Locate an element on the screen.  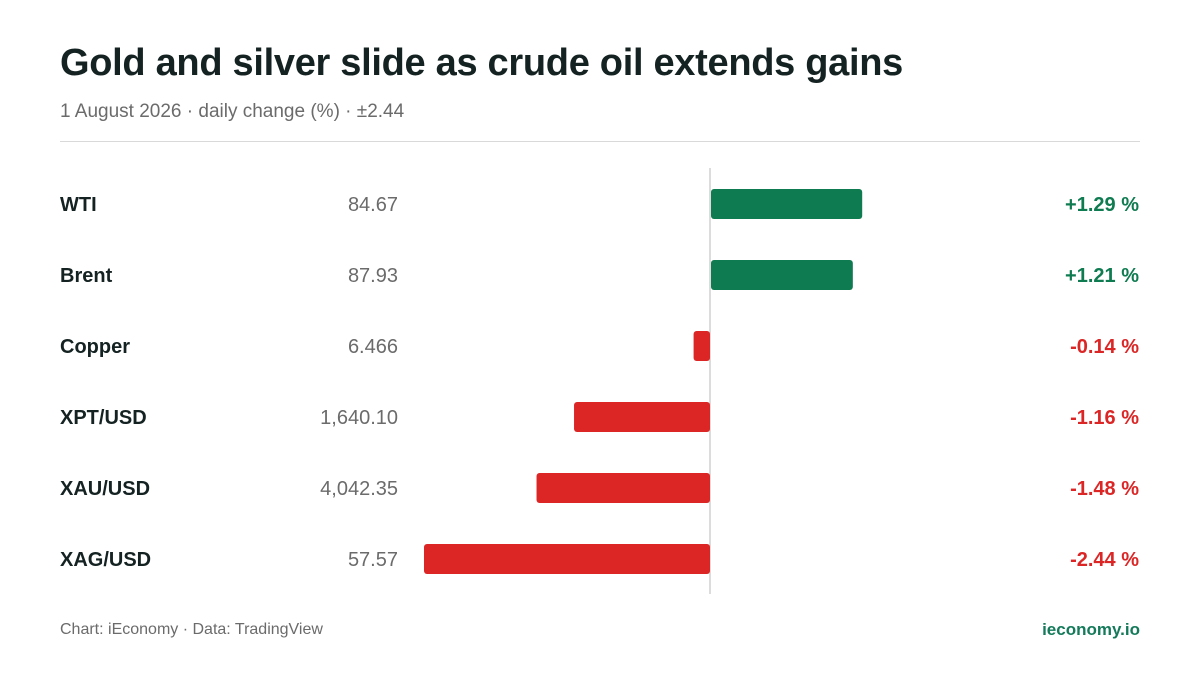
category-label: Brent is located at coordinates (86, 276).